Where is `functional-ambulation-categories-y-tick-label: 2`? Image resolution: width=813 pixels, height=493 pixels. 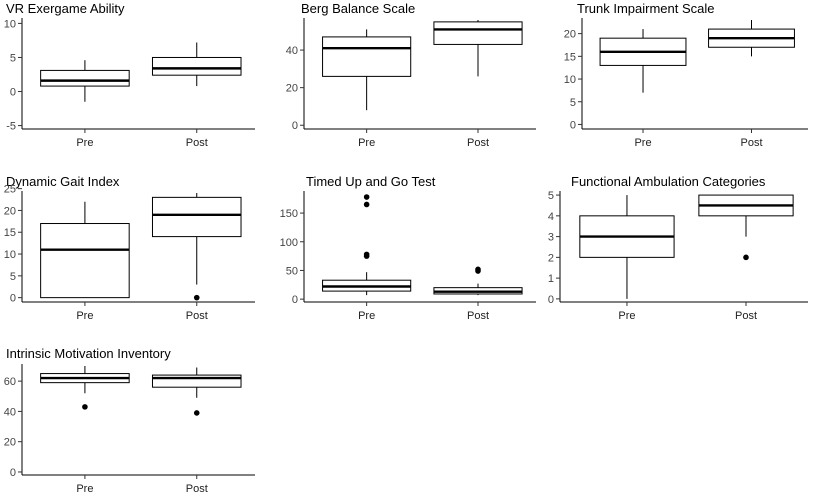
functional-ambulation-categories-y-tick-label: 2 is located at coordinates (551, 258).